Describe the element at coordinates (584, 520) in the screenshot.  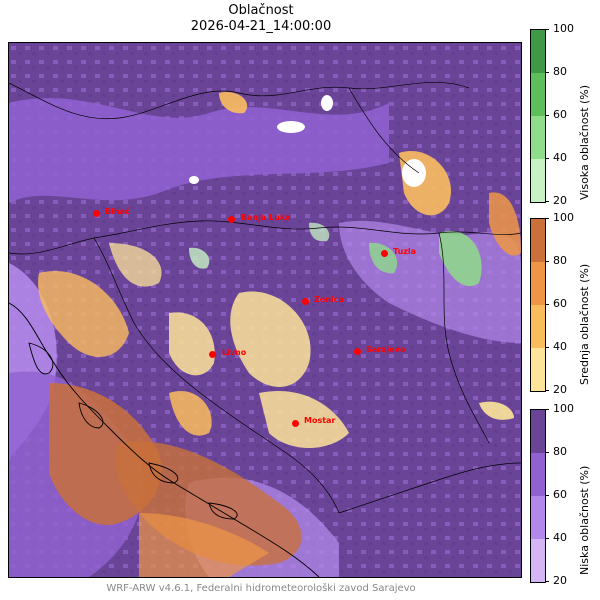
I see `colorbar-niska-label: Niska oblačnost (%)` at that location.